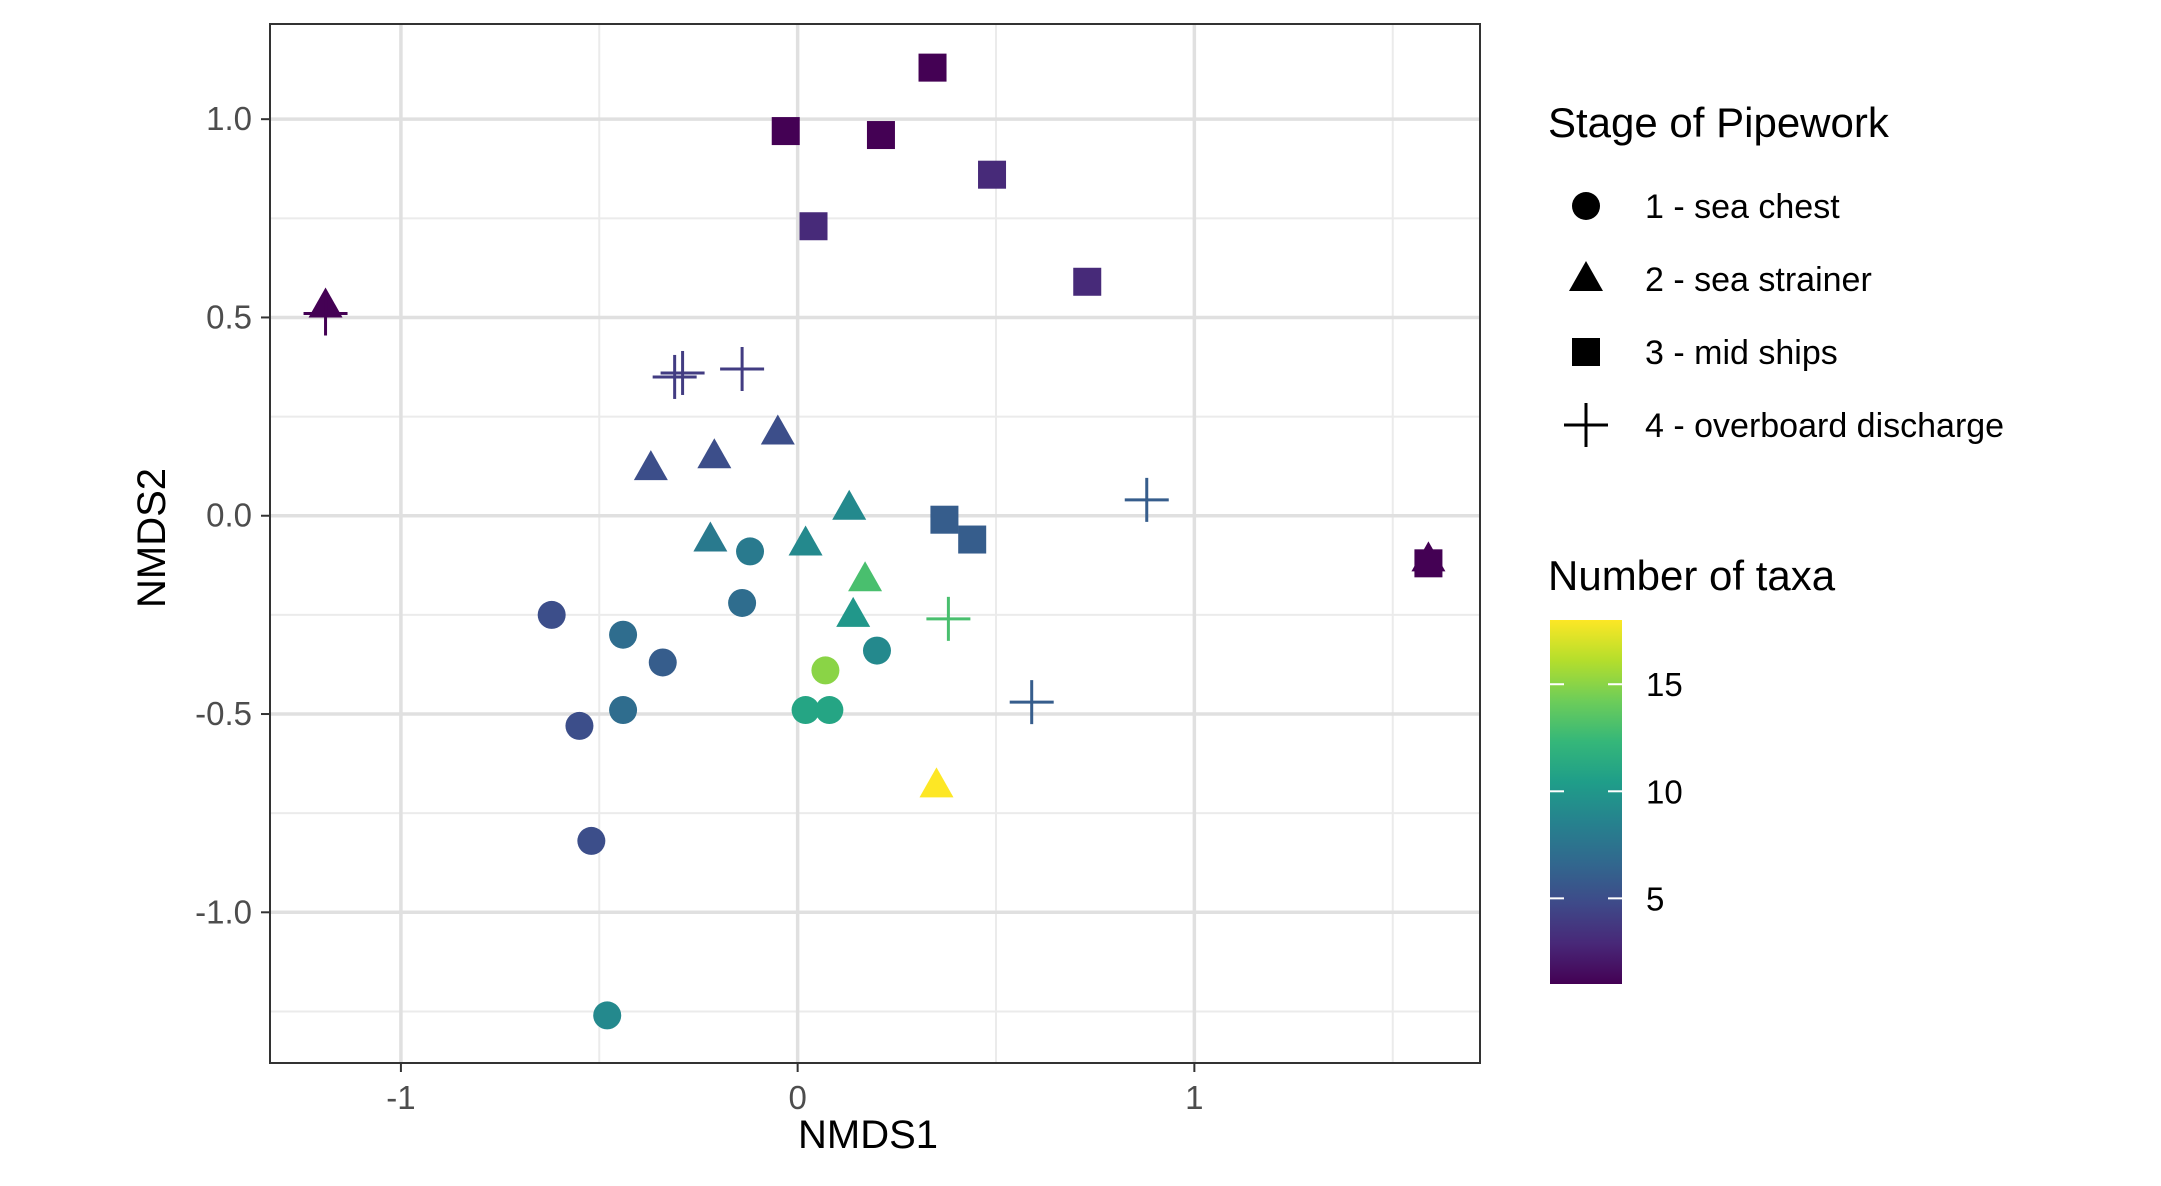 This screenshot has width=2161, height=1186. Describe the element at coordinates (1586, 425) in the screenshot. I see `legend-key-plus` at that location.